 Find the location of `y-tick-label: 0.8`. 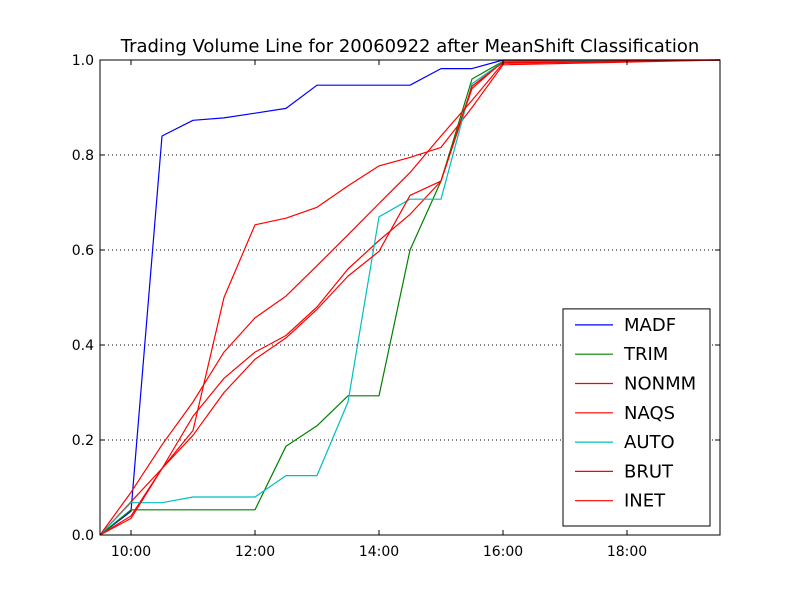

y-tick-label: 0.8 is located at coordinates (83, 156).